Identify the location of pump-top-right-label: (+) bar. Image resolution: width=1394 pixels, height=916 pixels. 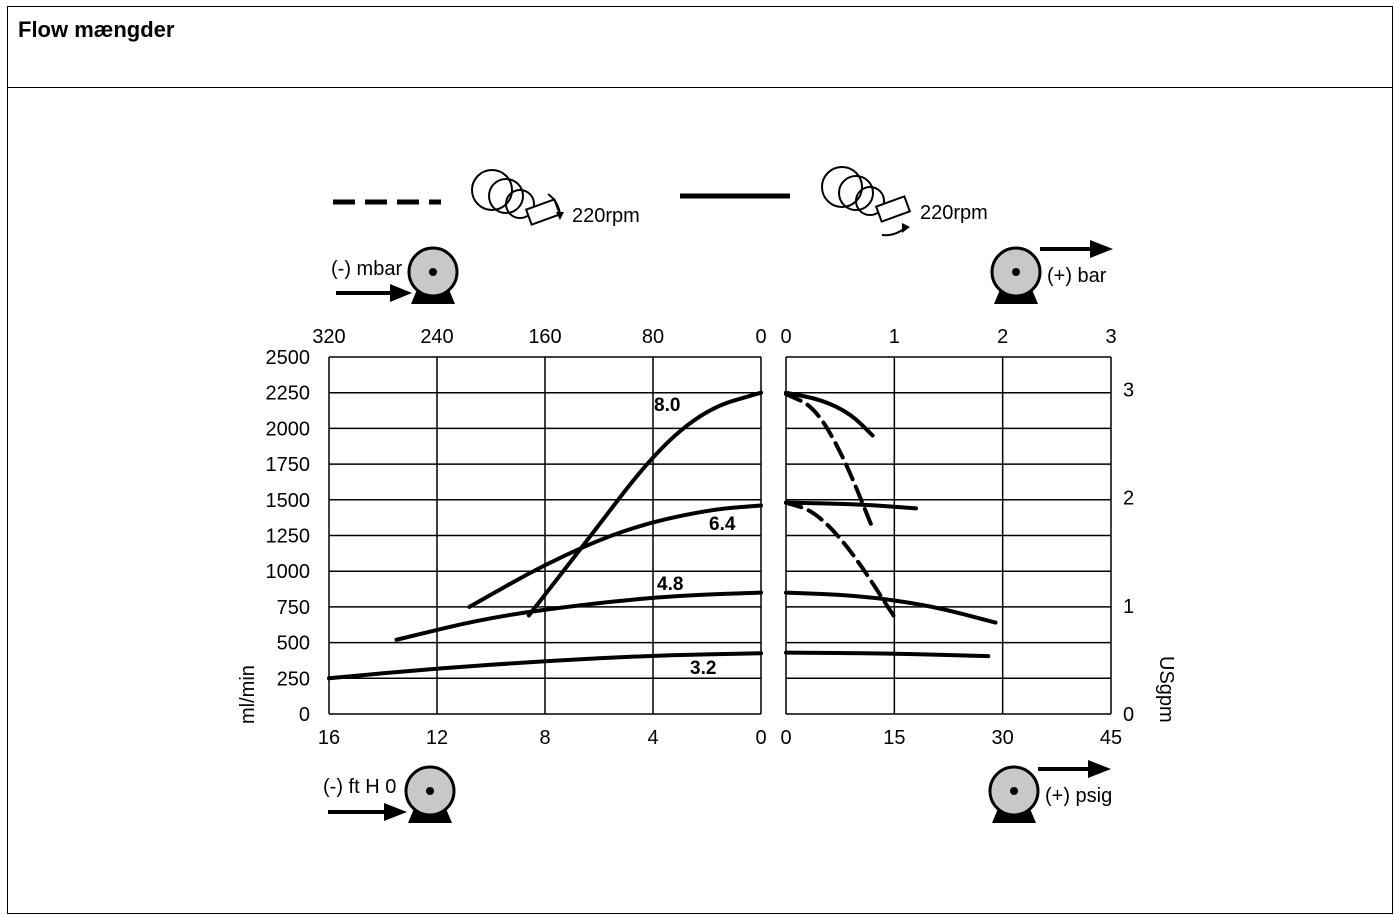
(1077, 276).